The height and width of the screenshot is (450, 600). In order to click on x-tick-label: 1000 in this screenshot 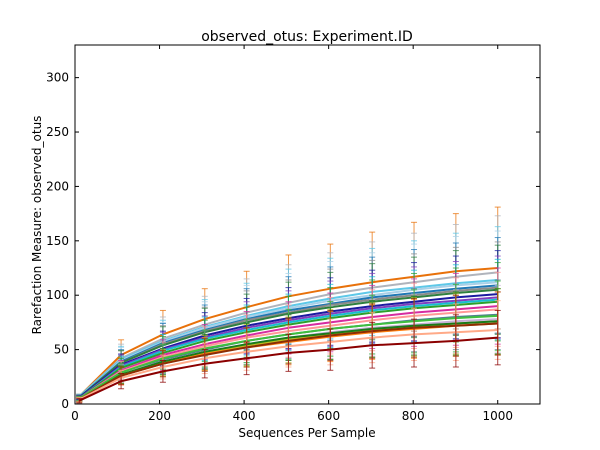, I will do `click(497, 416)`.